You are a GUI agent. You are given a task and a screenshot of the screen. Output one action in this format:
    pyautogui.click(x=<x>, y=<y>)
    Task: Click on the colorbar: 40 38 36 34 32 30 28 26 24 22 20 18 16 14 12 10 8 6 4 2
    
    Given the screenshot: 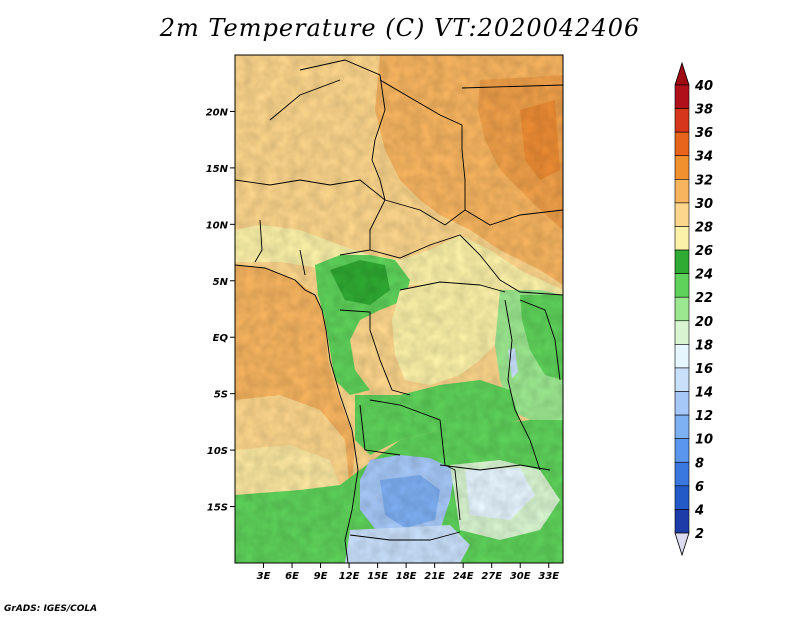 What is the action you would take?
    pyautogui.click(x=693, y=309)
    